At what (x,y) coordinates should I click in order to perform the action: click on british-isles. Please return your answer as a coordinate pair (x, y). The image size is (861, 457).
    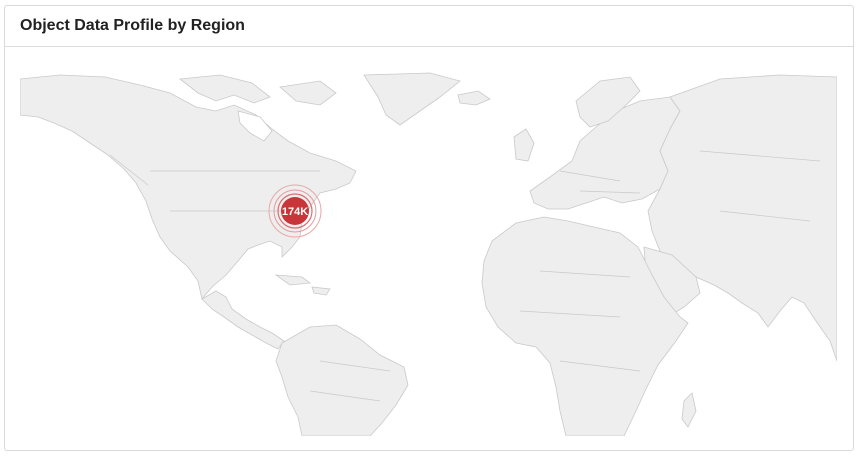
    Looking at the image, I should click on (524, 145).